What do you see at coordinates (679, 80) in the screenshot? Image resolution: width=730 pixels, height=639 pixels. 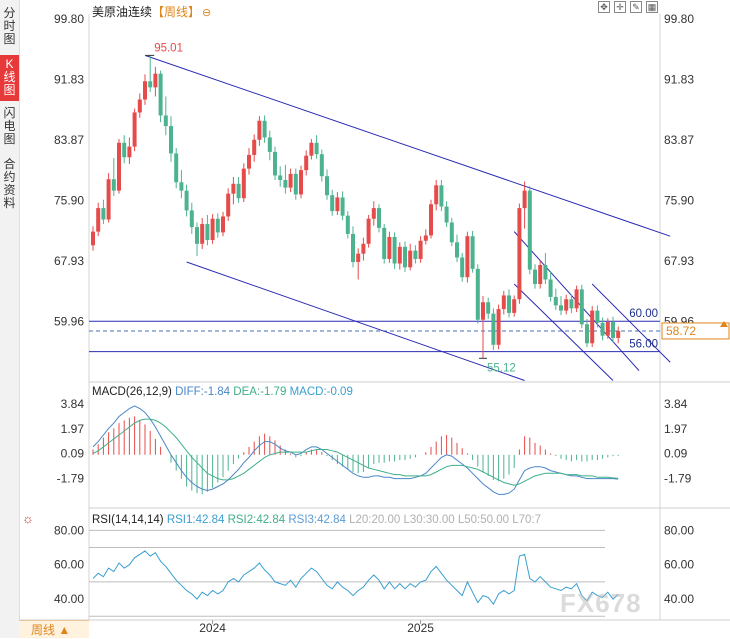 I see `price-tick-right: 91.83` at bounding box center [679, 80].